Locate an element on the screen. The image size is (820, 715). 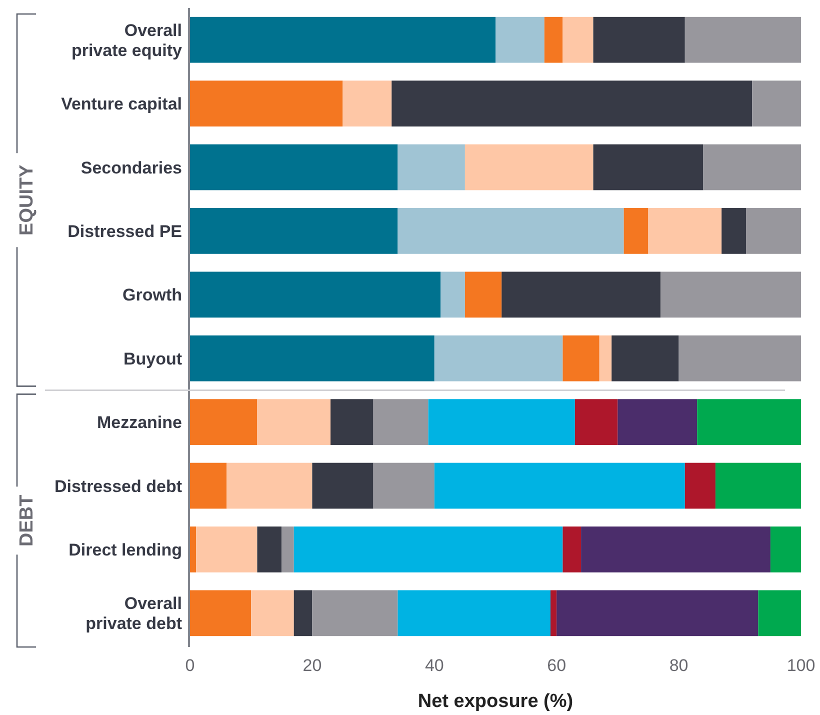
y-tick-label: Overall private equity is located at coordinates (127, 40).